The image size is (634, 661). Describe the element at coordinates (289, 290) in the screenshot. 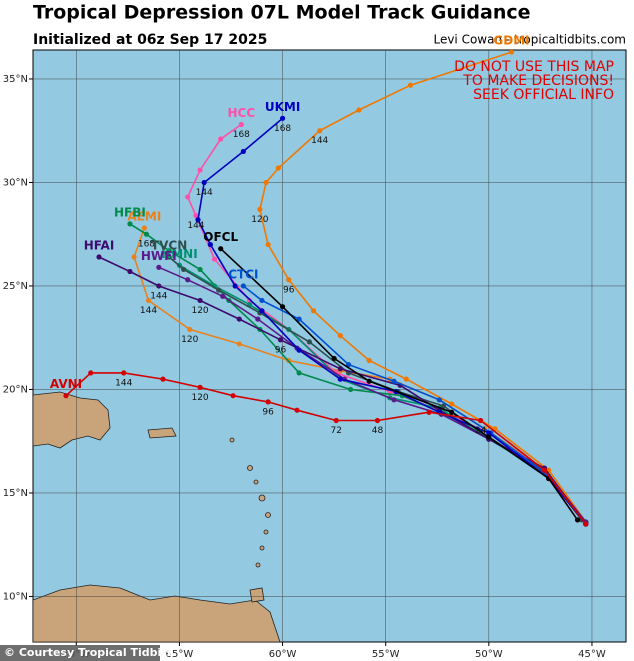

I see `forecast-hour: 96` at that location.